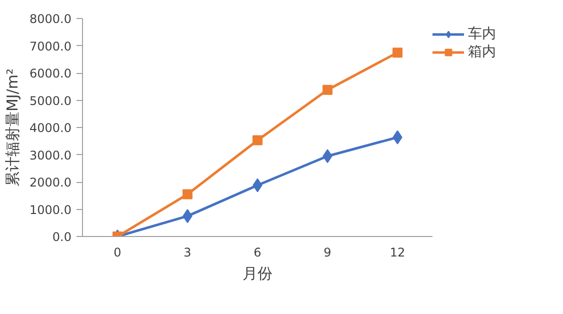  What do you see at coordinates (62, 237) in the screenshot?
I see `y-tick-label: 0.0` at bounding box center [62, 237].